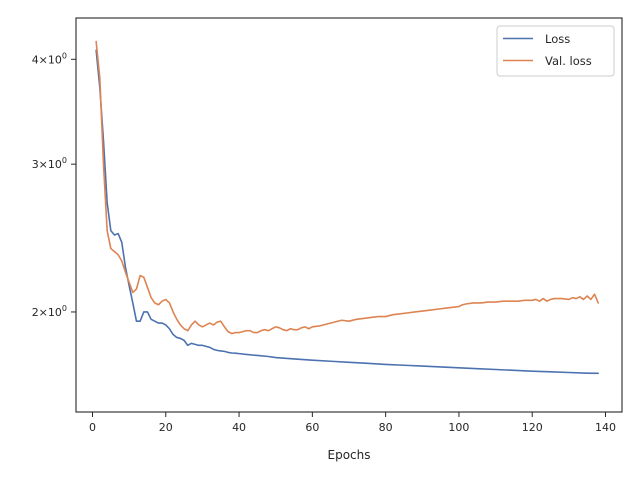  What do you see at coordinates (49, 163) in the screenshot?
I see `y-tick-label: 3×100` at bounding box center [49, 163].